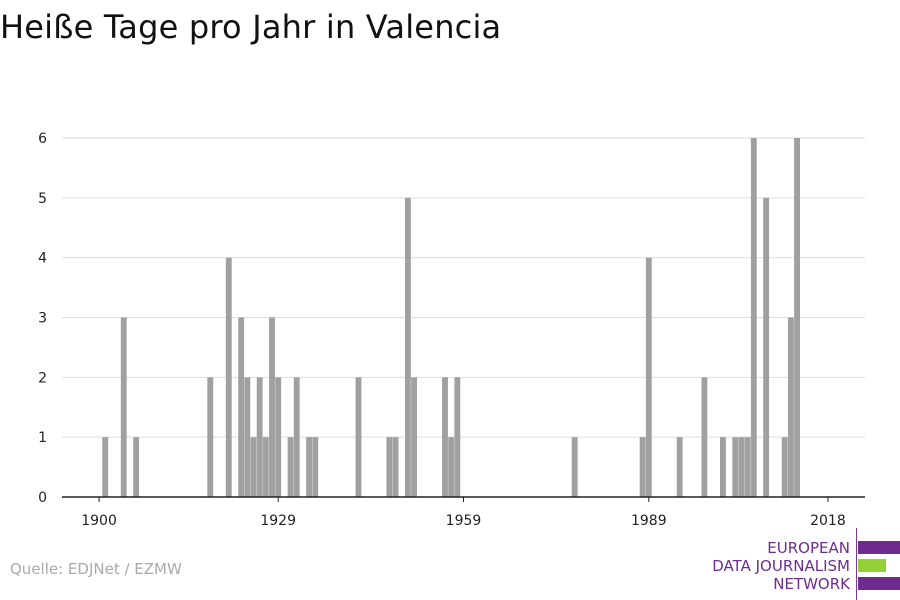  What do you see at coordinates (105, 467) in the screenshot?
I see `bar-1901` at bounding box center [105, 467].